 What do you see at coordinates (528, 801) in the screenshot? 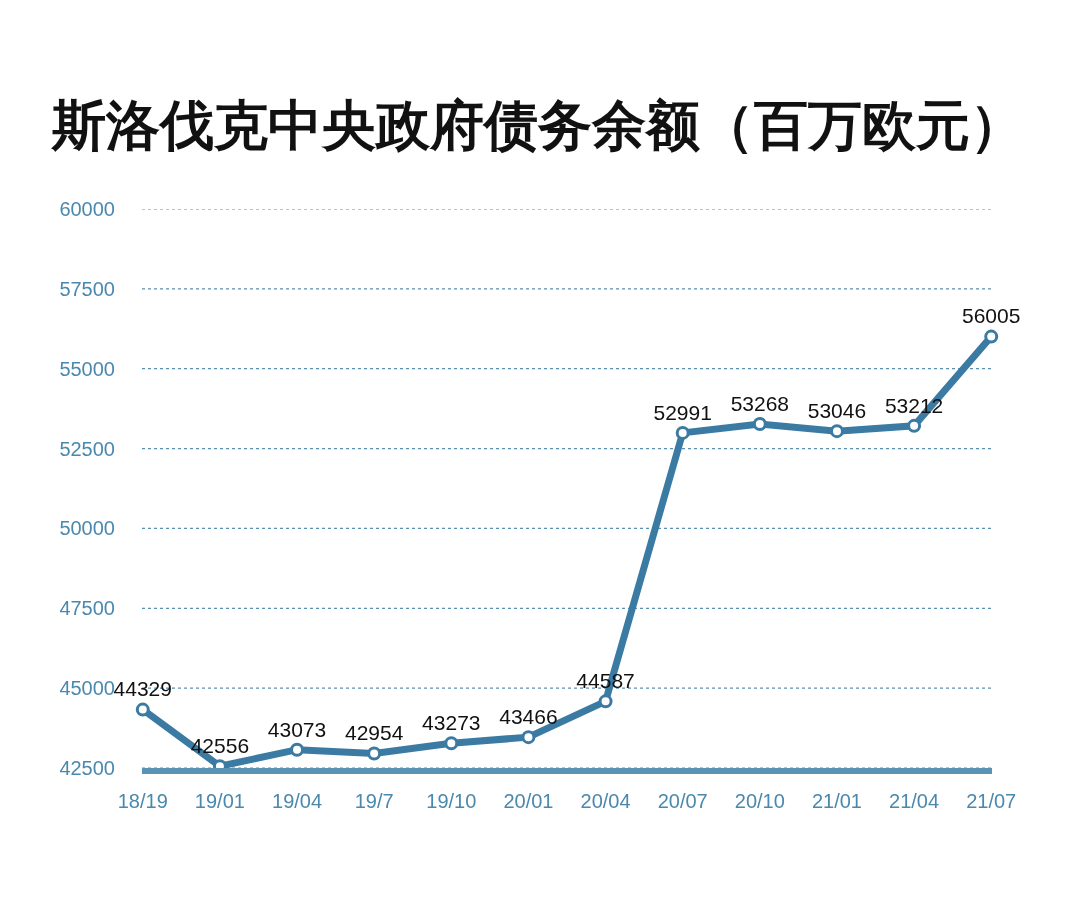
I see `x-tick-label: 20/01` at bounding box center [528, 801].